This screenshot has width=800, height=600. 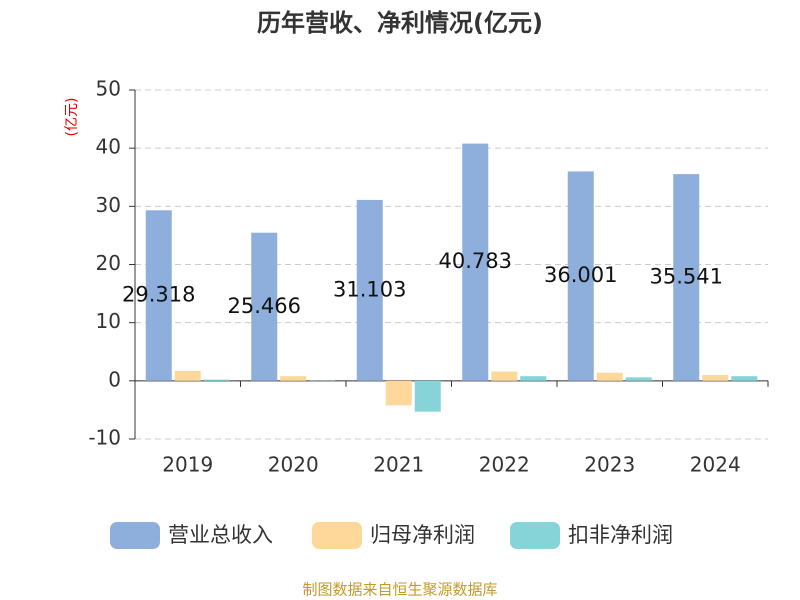 I want to click on x-tick-label: 2020, so click(x=293, y=465).